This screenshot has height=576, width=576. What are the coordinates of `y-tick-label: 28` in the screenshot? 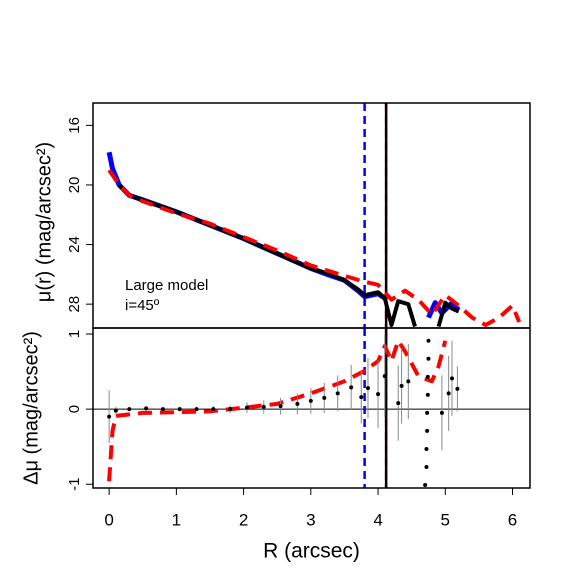 It's located at (74, 304).